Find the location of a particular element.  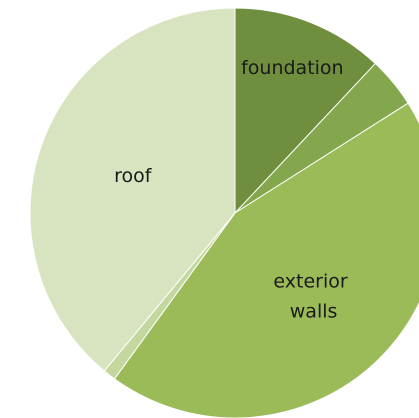

slice-label-line: roof is located at coordinates (133, 176).